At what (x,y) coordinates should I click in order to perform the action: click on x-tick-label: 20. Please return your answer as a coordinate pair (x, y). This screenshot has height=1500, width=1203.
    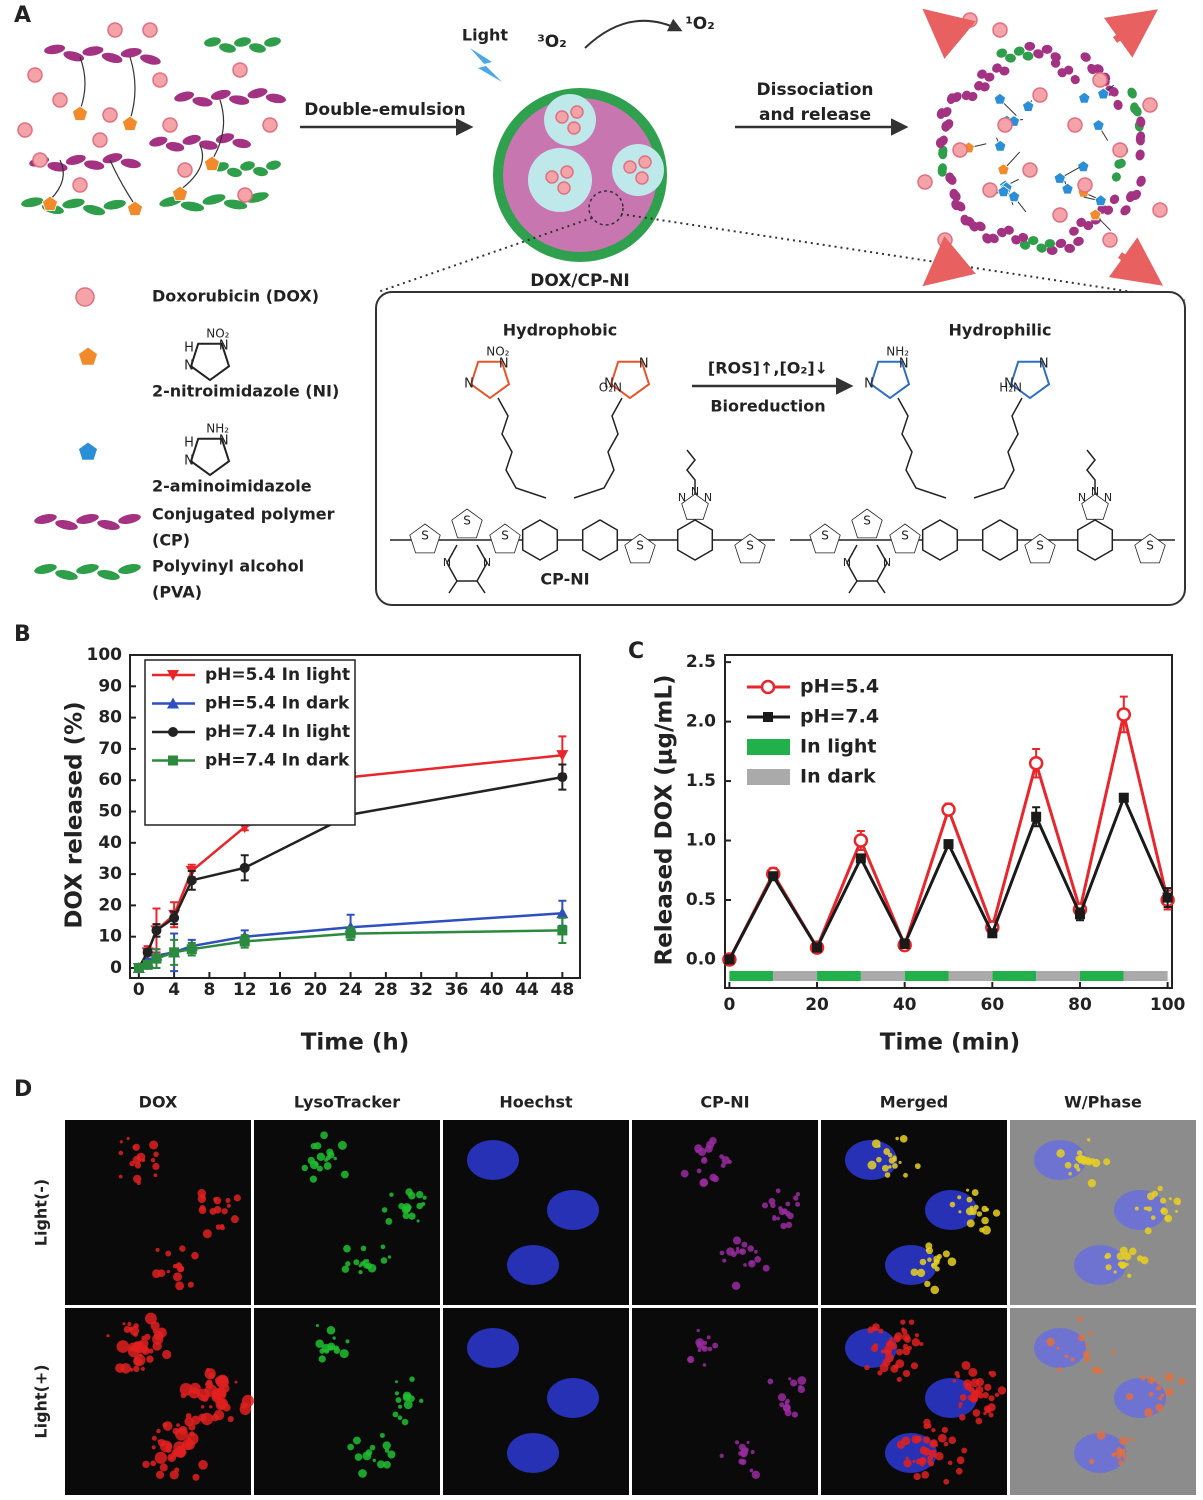
    Looking at the image, I should click on (817, 1005).